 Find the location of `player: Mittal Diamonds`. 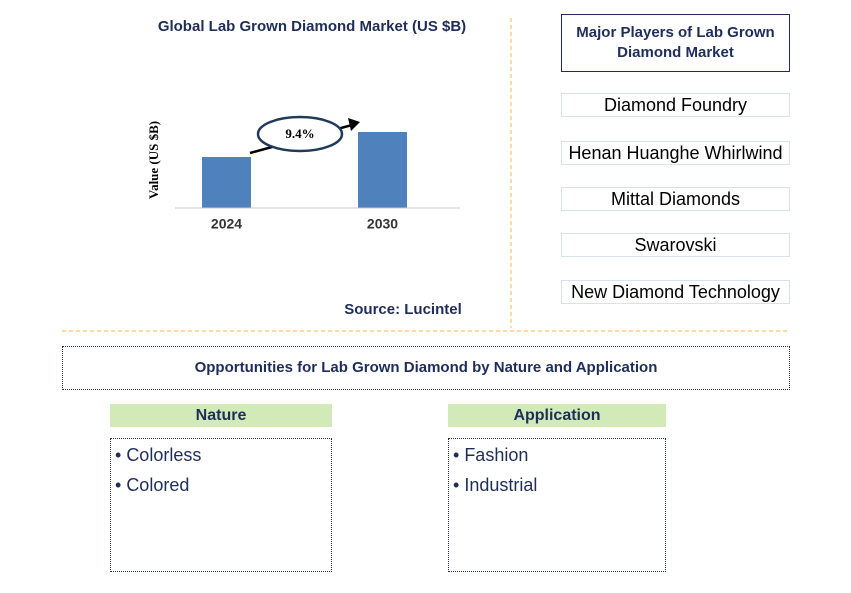

player: Mittal Diamonds is located at coordinates (675, 199).